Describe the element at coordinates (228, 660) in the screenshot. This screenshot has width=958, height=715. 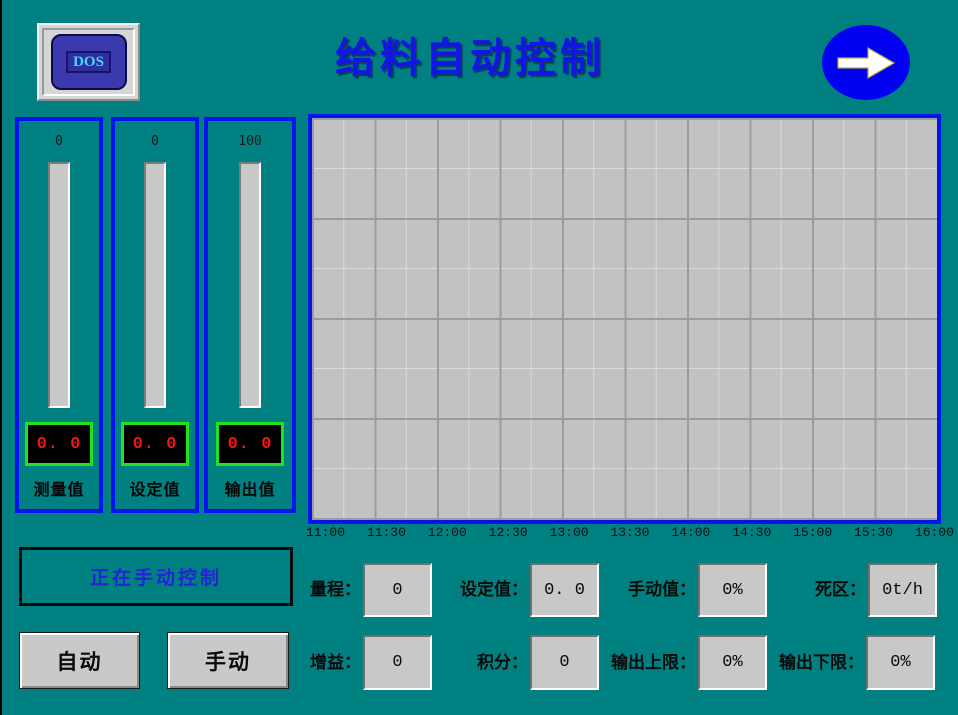
I see `manual-mode-button: 手动` at that location.